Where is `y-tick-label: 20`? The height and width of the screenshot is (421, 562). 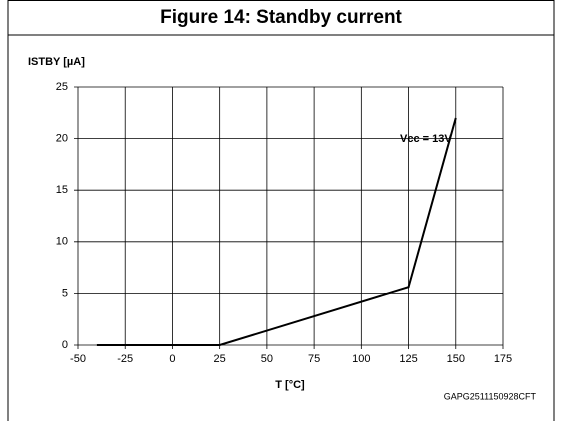
y-tick-label: 20 is located at coordinates (62, 139).